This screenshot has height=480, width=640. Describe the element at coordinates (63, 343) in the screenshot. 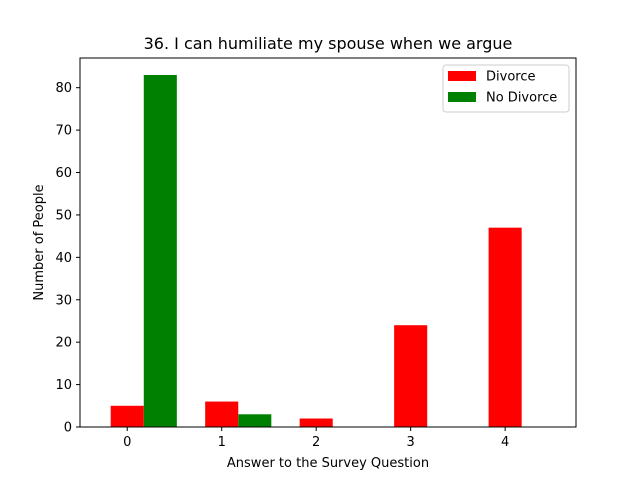

I see `y-tick-label: 20` at that location.